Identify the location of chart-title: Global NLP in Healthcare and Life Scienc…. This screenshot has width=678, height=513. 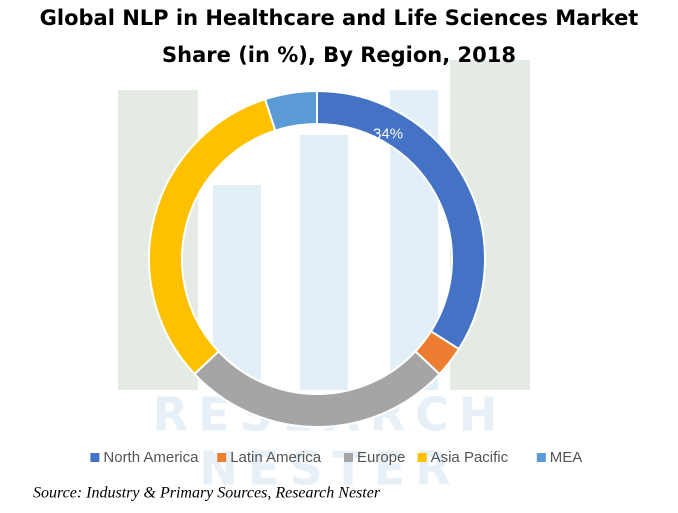
(339, 18).